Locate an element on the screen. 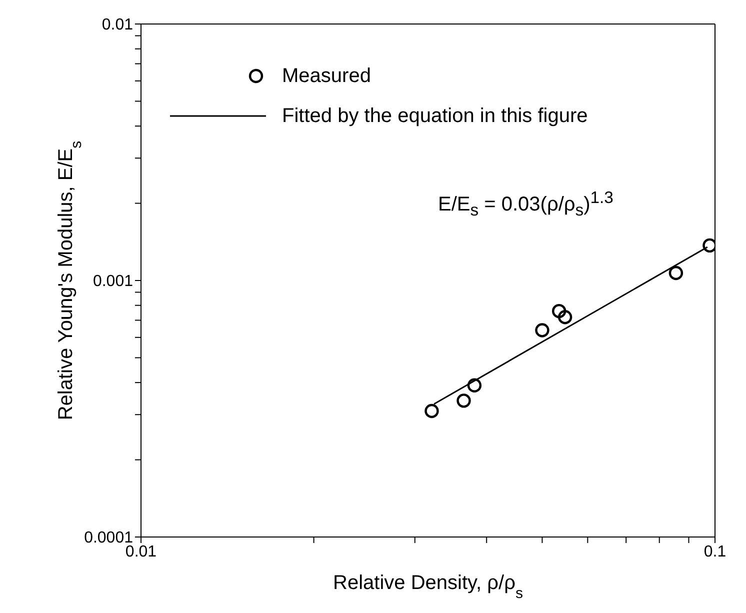 This screenshot has width=746, height=613. y-tick-label: 0.01 is located at coordinates (118, 25).